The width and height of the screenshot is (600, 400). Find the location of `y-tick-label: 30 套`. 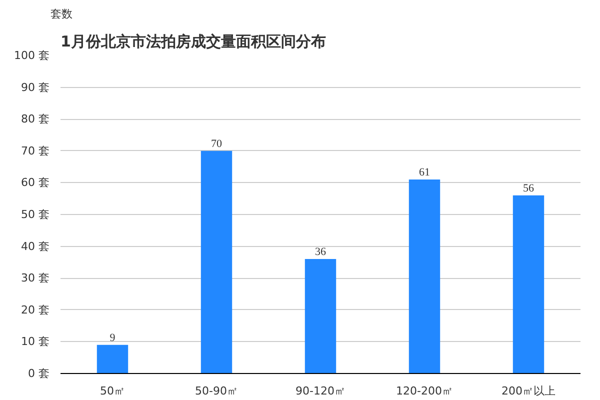

y-tick-label: 30 套 is located at coordinates (35, 278).